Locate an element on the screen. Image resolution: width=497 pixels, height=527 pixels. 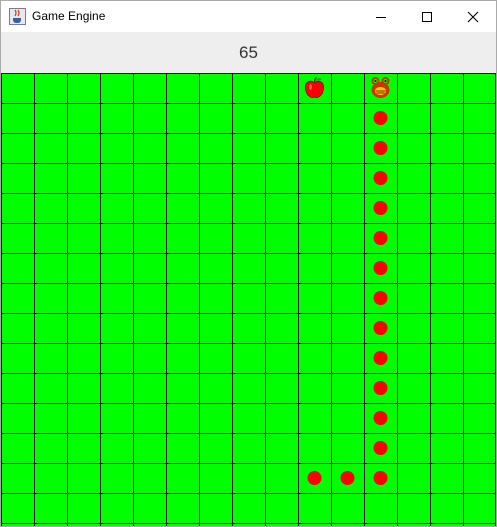
score-bar: 65 is located at coordinates (248, 52).